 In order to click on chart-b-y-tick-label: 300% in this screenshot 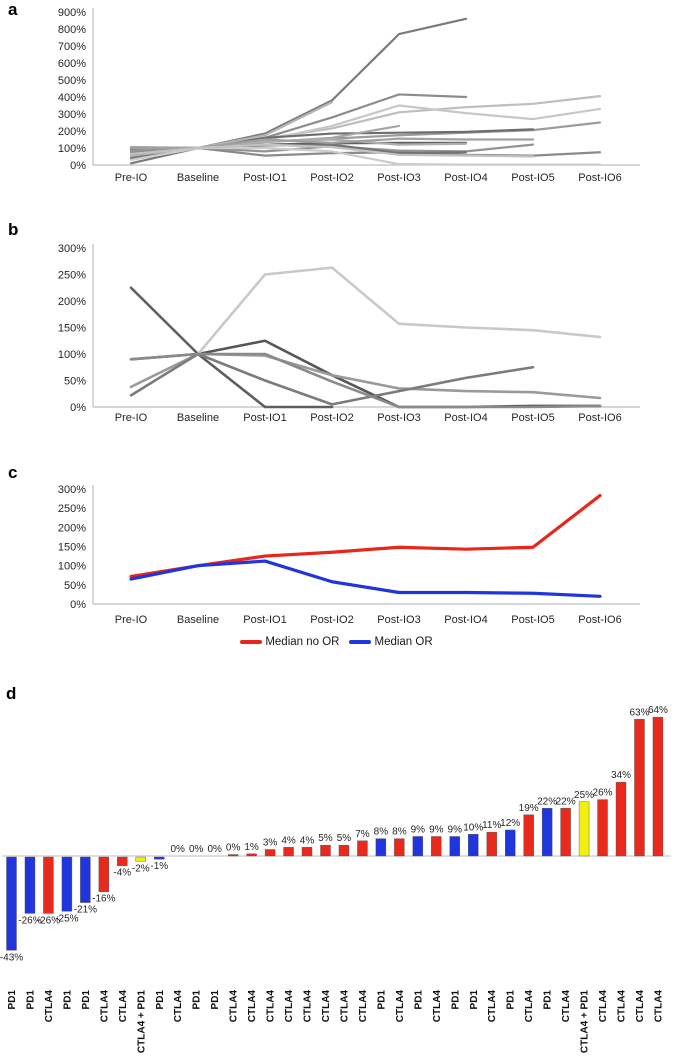, I will do `click(72, 249)`.